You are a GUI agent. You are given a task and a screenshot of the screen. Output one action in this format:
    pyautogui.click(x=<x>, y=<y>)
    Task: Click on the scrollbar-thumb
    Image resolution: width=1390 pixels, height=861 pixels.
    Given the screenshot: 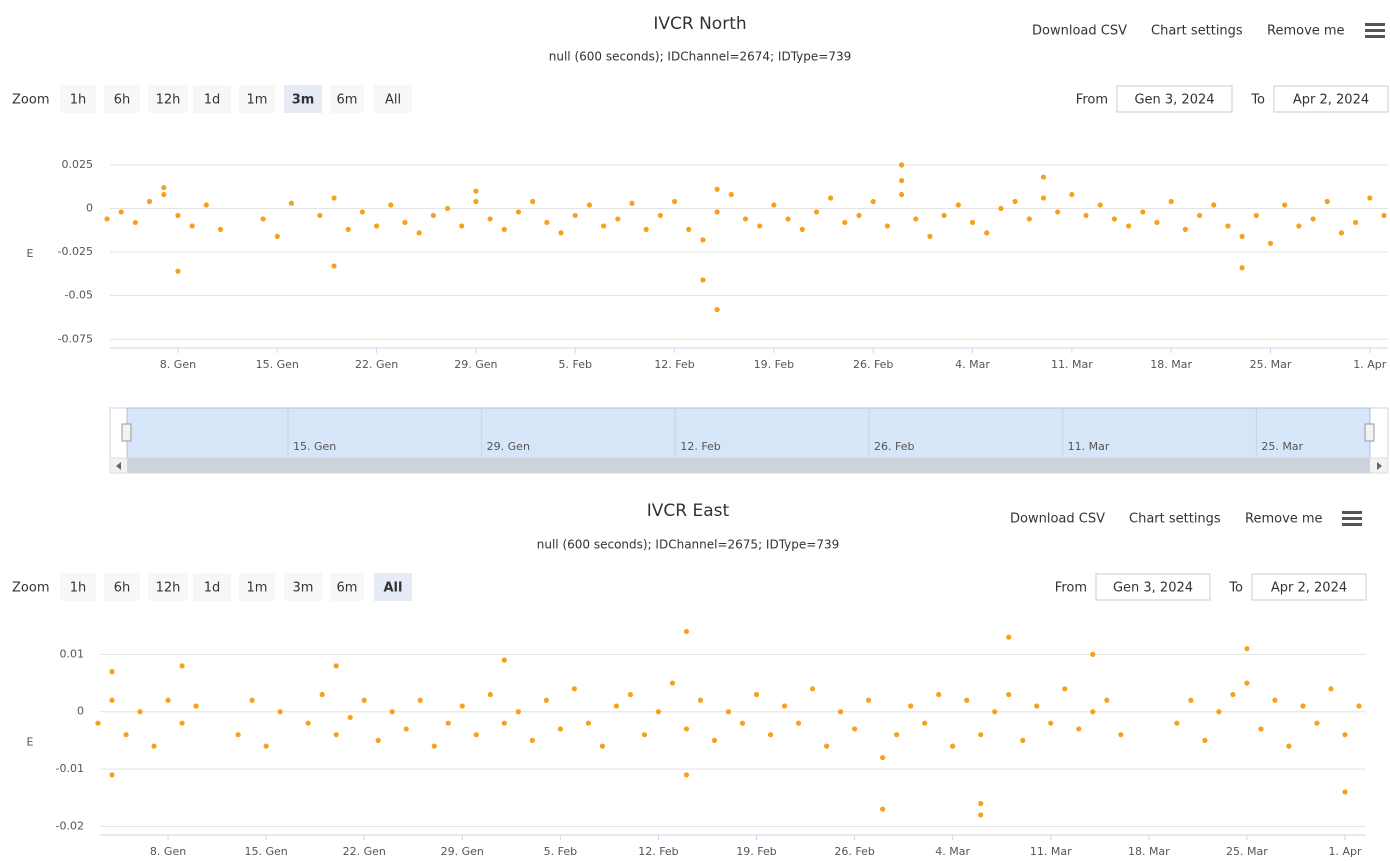 What is the action you would take?
    pyautogui.click(x=748, y=465)
    